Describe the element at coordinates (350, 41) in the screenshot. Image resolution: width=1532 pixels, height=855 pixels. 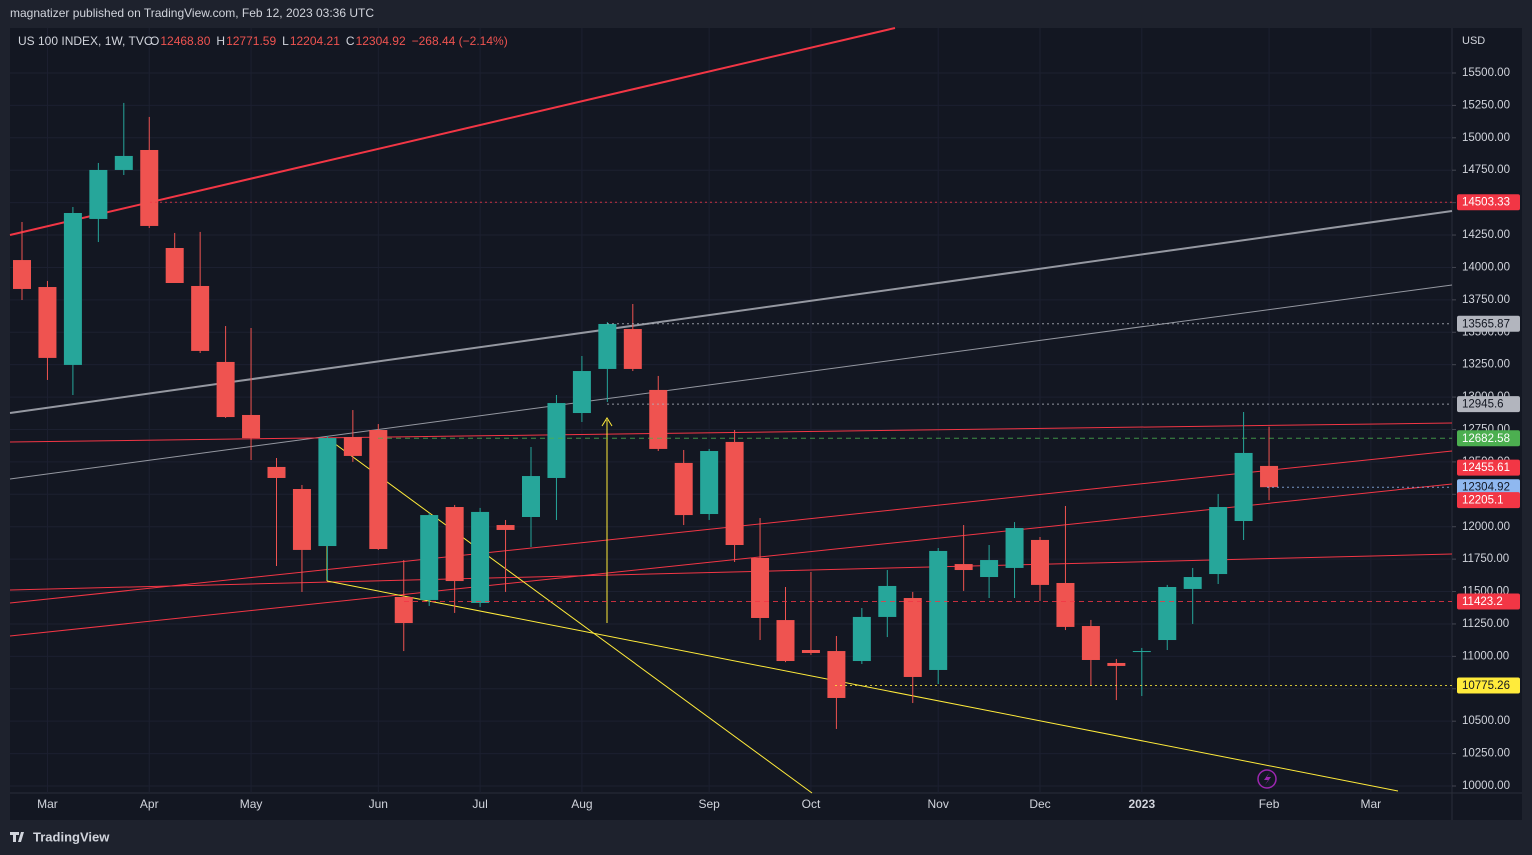
I see `ohlc-key: C` at that location.